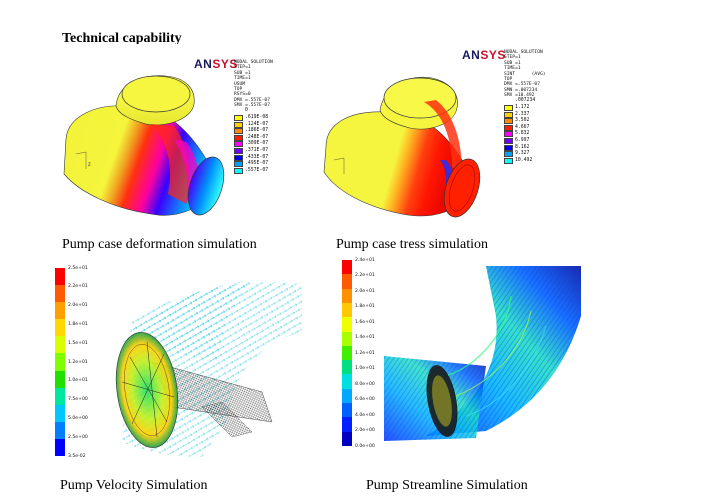  Describe the element at coordinates (522, 140) in the screenshot. I see `legend-label: 6.997` at that location.